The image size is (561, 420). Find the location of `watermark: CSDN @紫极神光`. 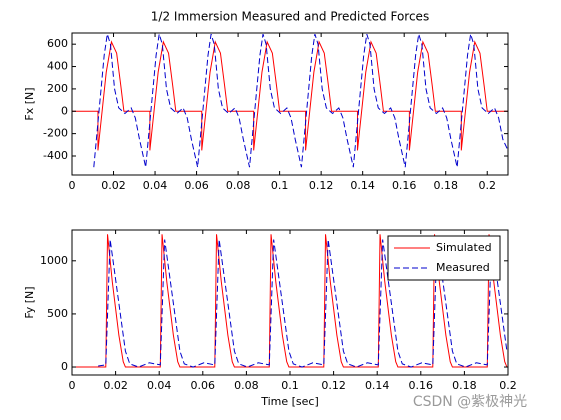

watermark: CSDN @紫极神光 is located at coordinates (470, 402).